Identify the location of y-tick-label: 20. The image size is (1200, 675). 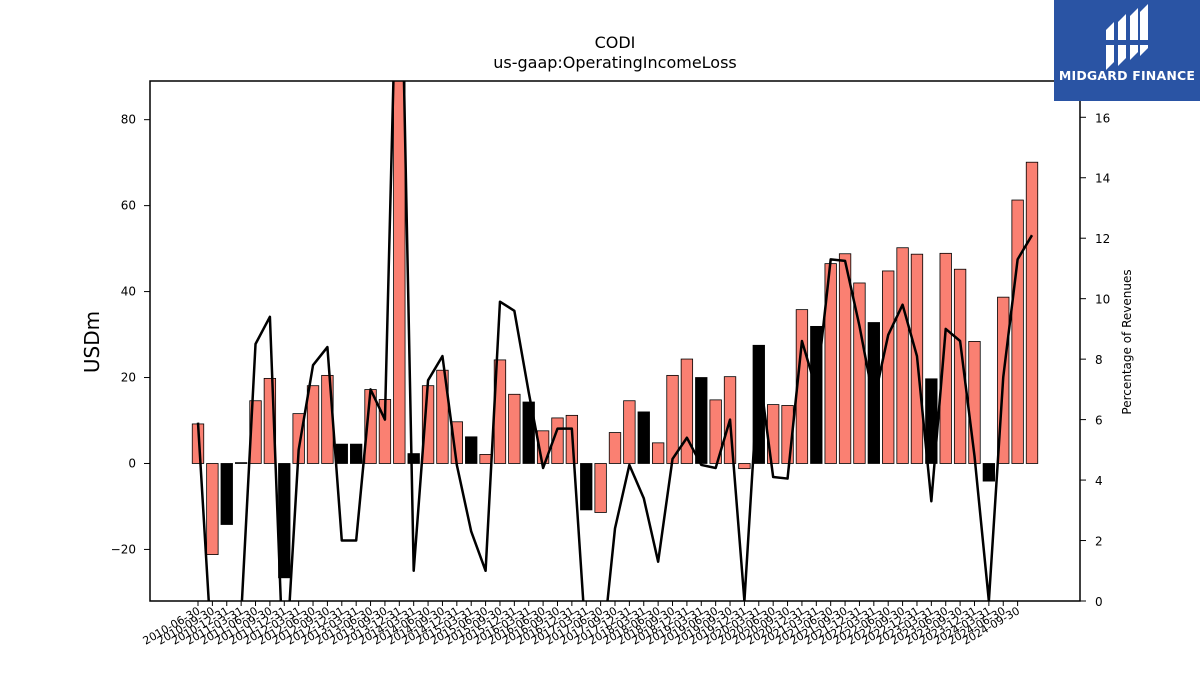
(128, 378).